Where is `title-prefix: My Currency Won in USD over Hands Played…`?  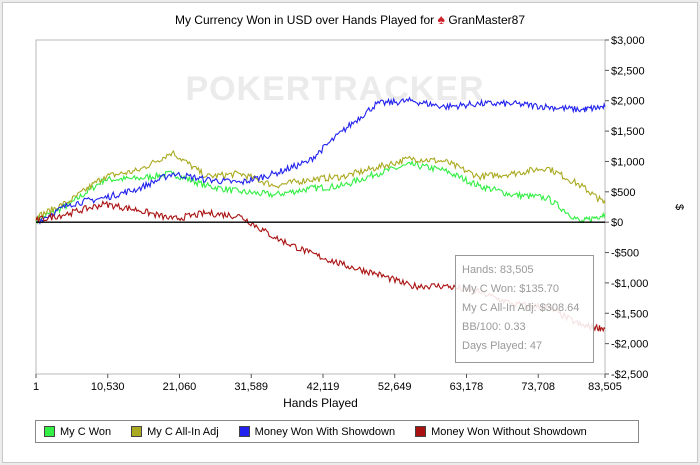
title-prefix: My Currency Won in USD over Hands Played… is located at coordinates (304, 20).